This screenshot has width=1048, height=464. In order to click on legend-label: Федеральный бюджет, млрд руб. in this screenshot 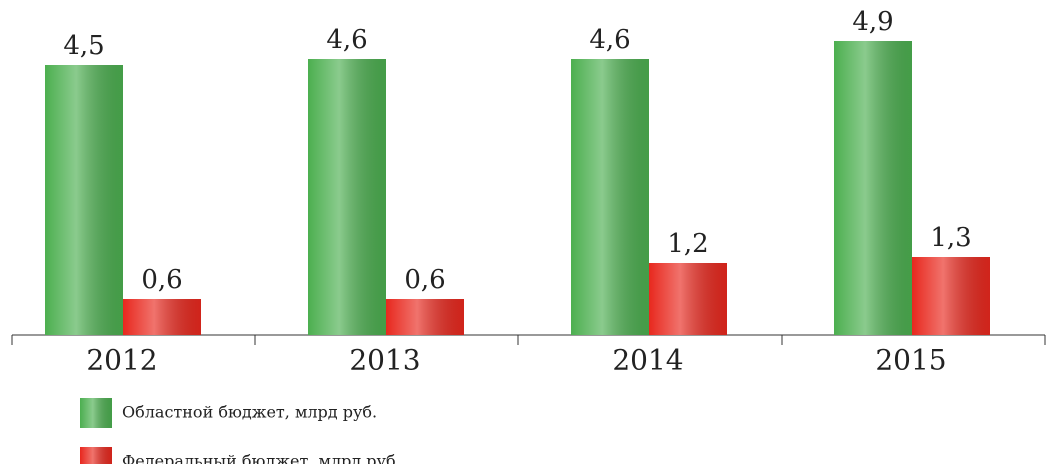, I will do `click(261, 458)`.